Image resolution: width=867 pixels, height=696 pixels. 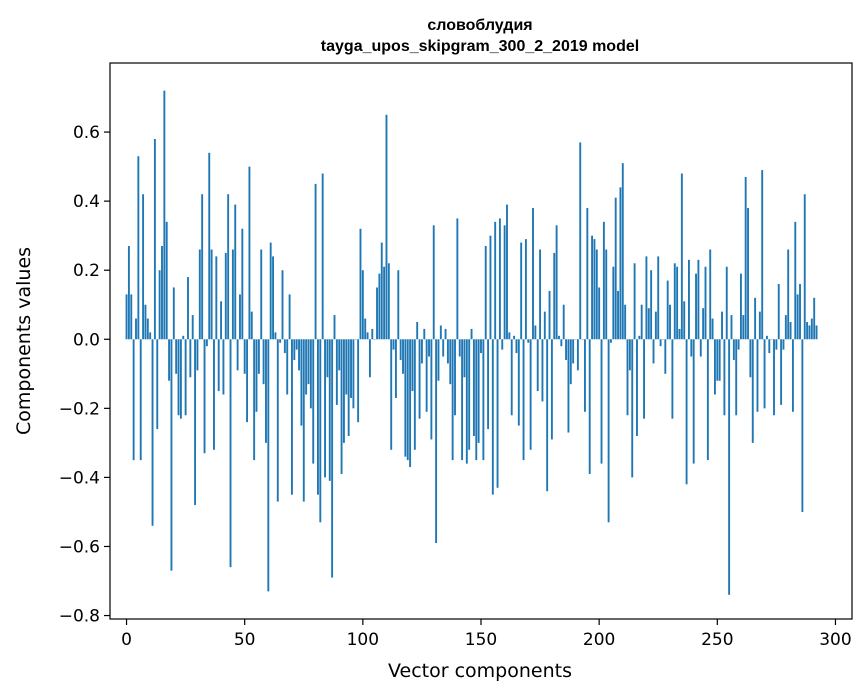 What do you see at coordinates (599, 640) in the screenshot?
I see `x-tick-label: 200` at bounding box center [599, 640].